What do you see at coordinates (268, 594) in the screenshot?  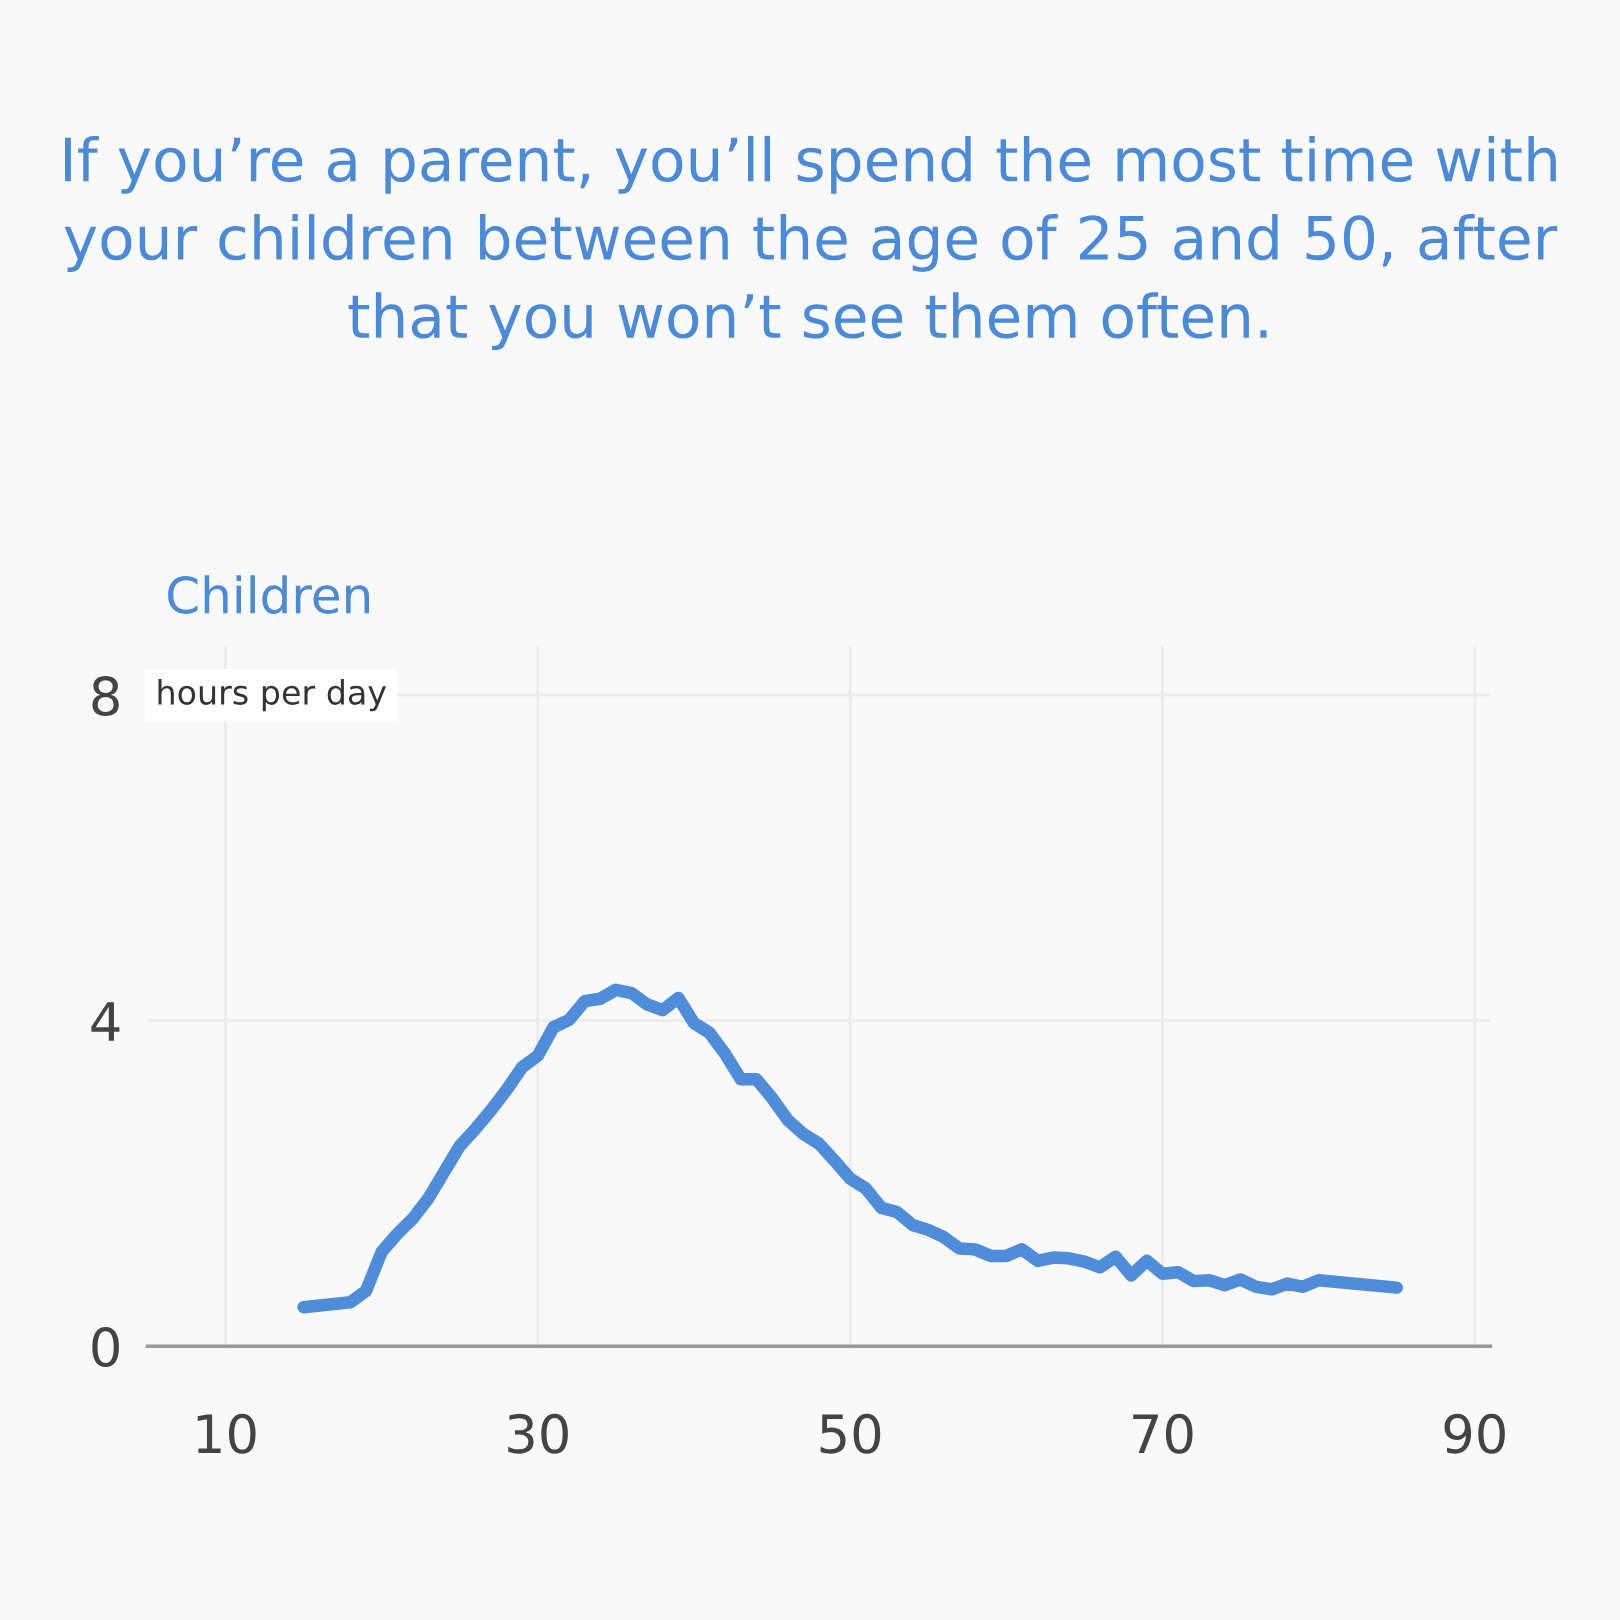 I see `chart-subtitle: Children` at bounding box center [268, 594].